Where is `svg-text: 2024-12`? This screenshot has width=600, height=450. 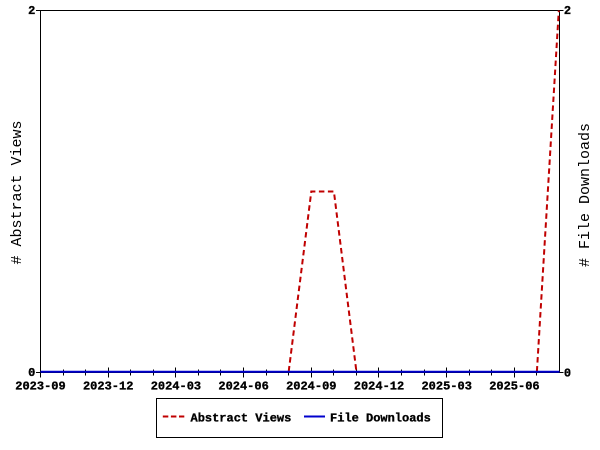
svg-text: 2024-12 is located at coordinates (379, 386).